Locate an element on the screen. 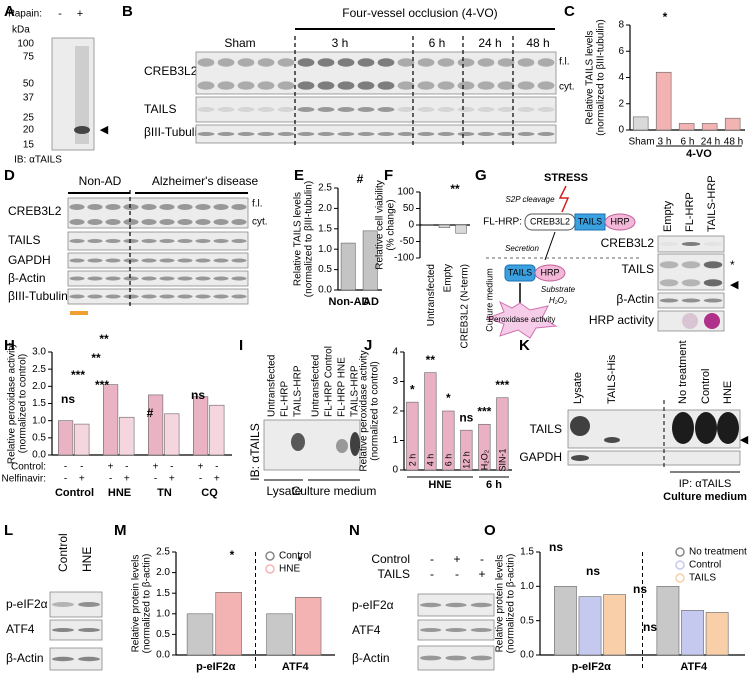 The height and width of the screenshot is (687, 750). sign: - is located at coordinates (200, 479).